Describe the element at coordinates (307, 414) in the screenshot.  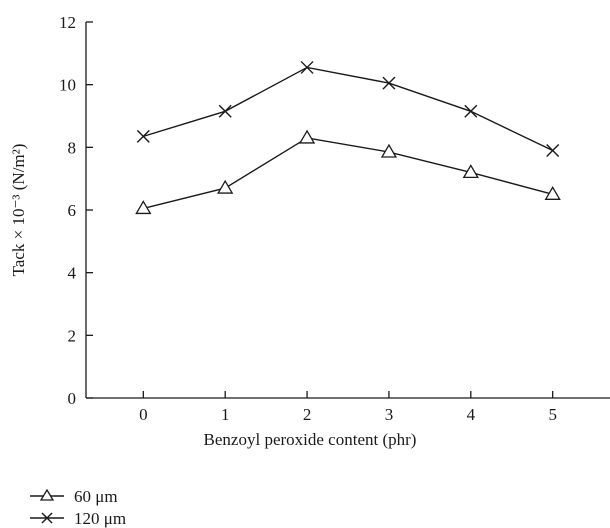
I see `x-tick-label: 2` at that location.